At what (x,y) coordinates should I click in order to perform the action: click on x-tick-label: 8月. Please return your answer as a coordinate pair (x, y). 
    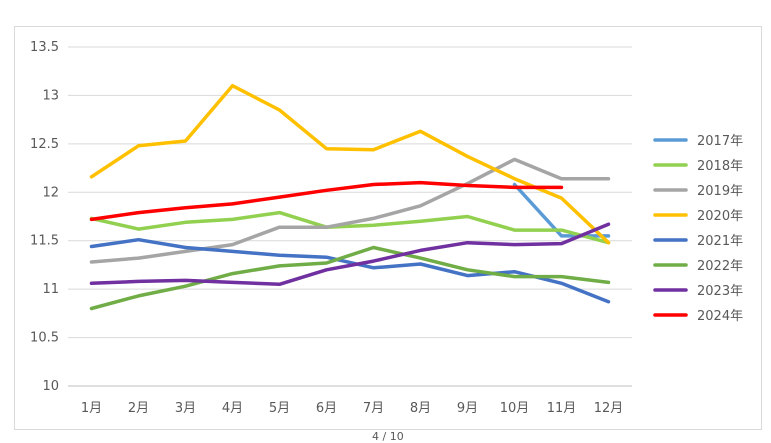
    Looking at the image, I should click on (420, 408).